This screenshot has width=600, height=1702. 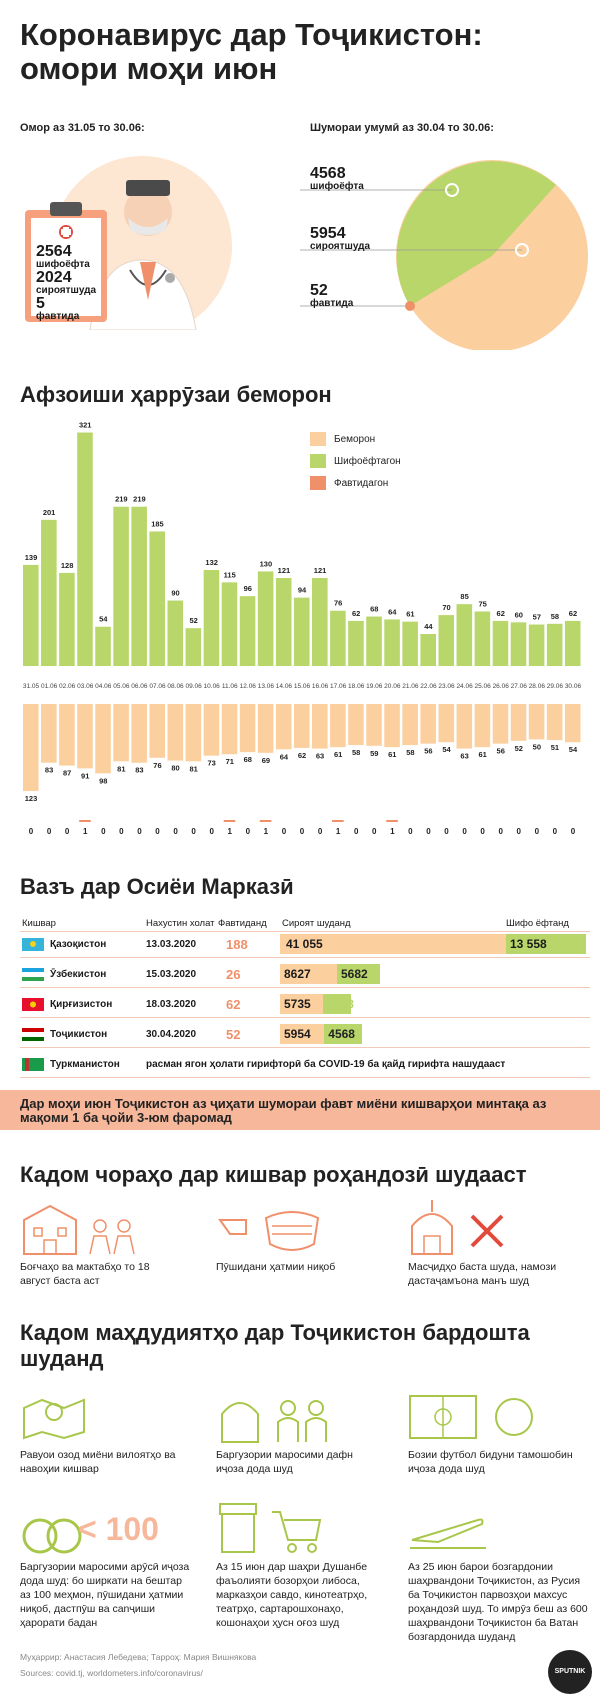 What do you see at coordinates (79, 1229) in the screenshot?
I see `school-icon` at bounding box center [79, 1229].